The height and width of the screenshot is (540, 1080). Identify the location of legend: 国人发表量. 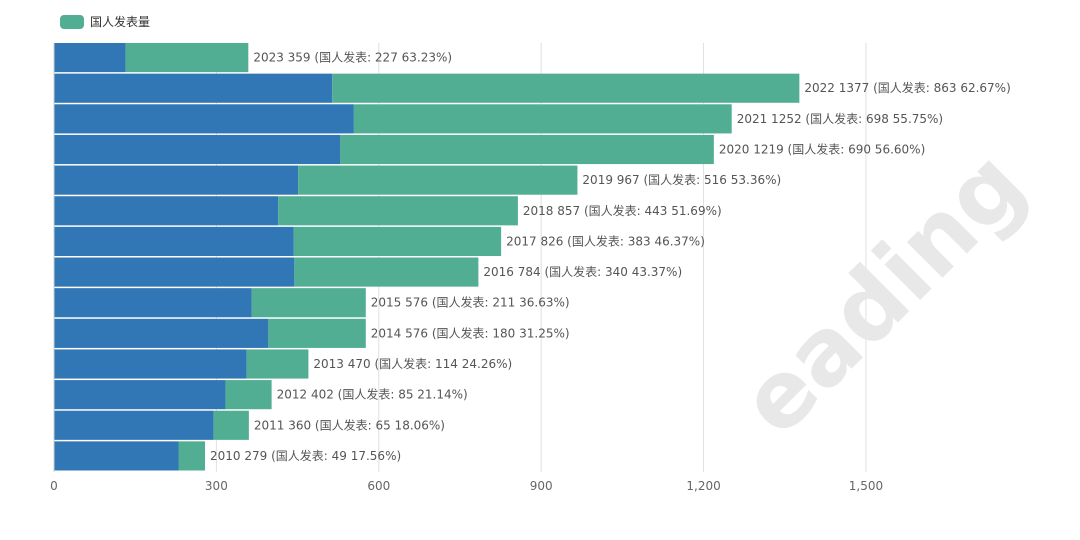
(105, 21).